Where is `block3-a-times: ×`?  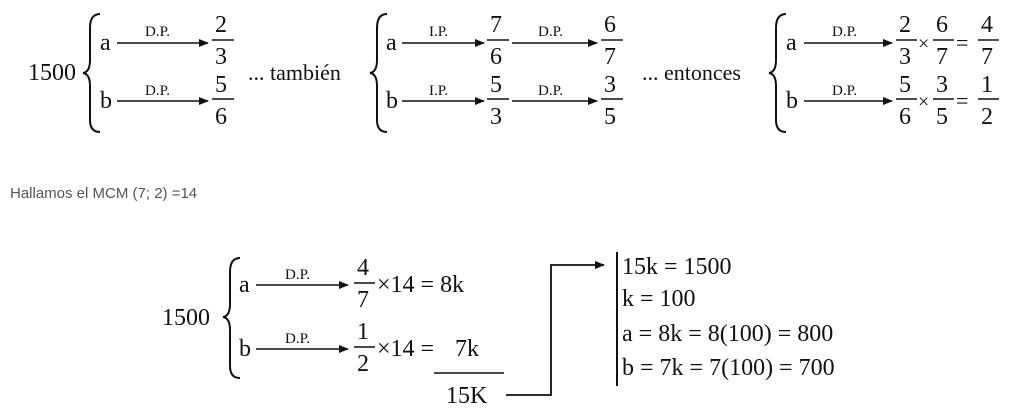
block3-a-times: × is located at coordinates (923, 44).